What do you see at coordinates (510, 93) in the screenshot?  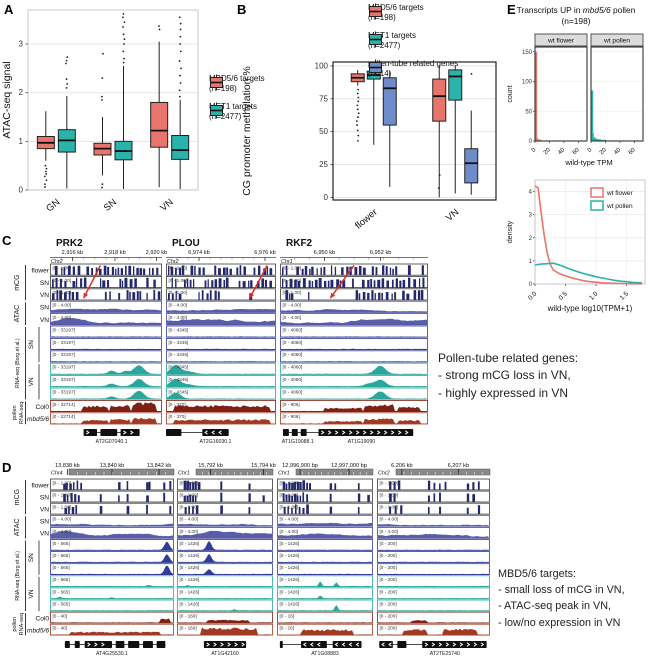 I see `svg-text: count` at bounding box center [510, 93].